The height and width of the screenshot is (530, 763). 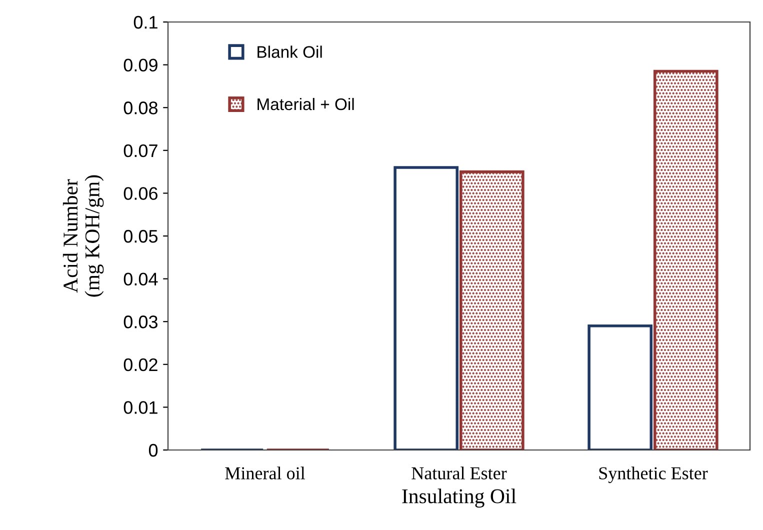 I want to click on x-tick-label: Synthetic Ester, so click(x=653, y=475).